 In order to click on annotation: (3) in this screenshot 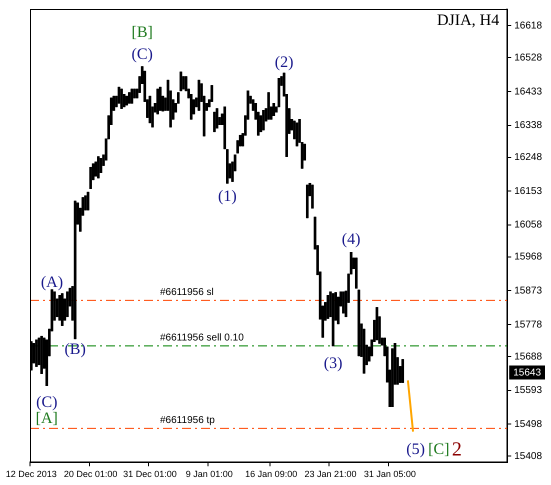, I will do `click(333, 363)`.